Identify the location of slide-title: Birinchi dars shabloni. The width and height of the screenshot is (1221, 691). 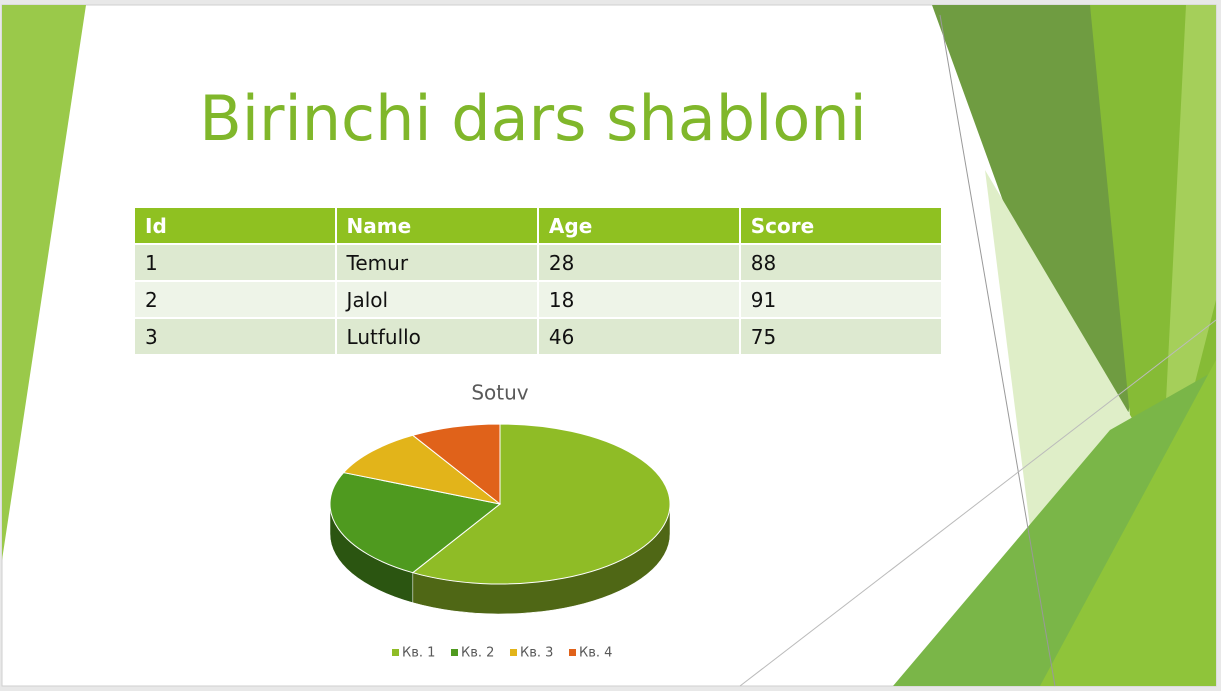
(533, 118).